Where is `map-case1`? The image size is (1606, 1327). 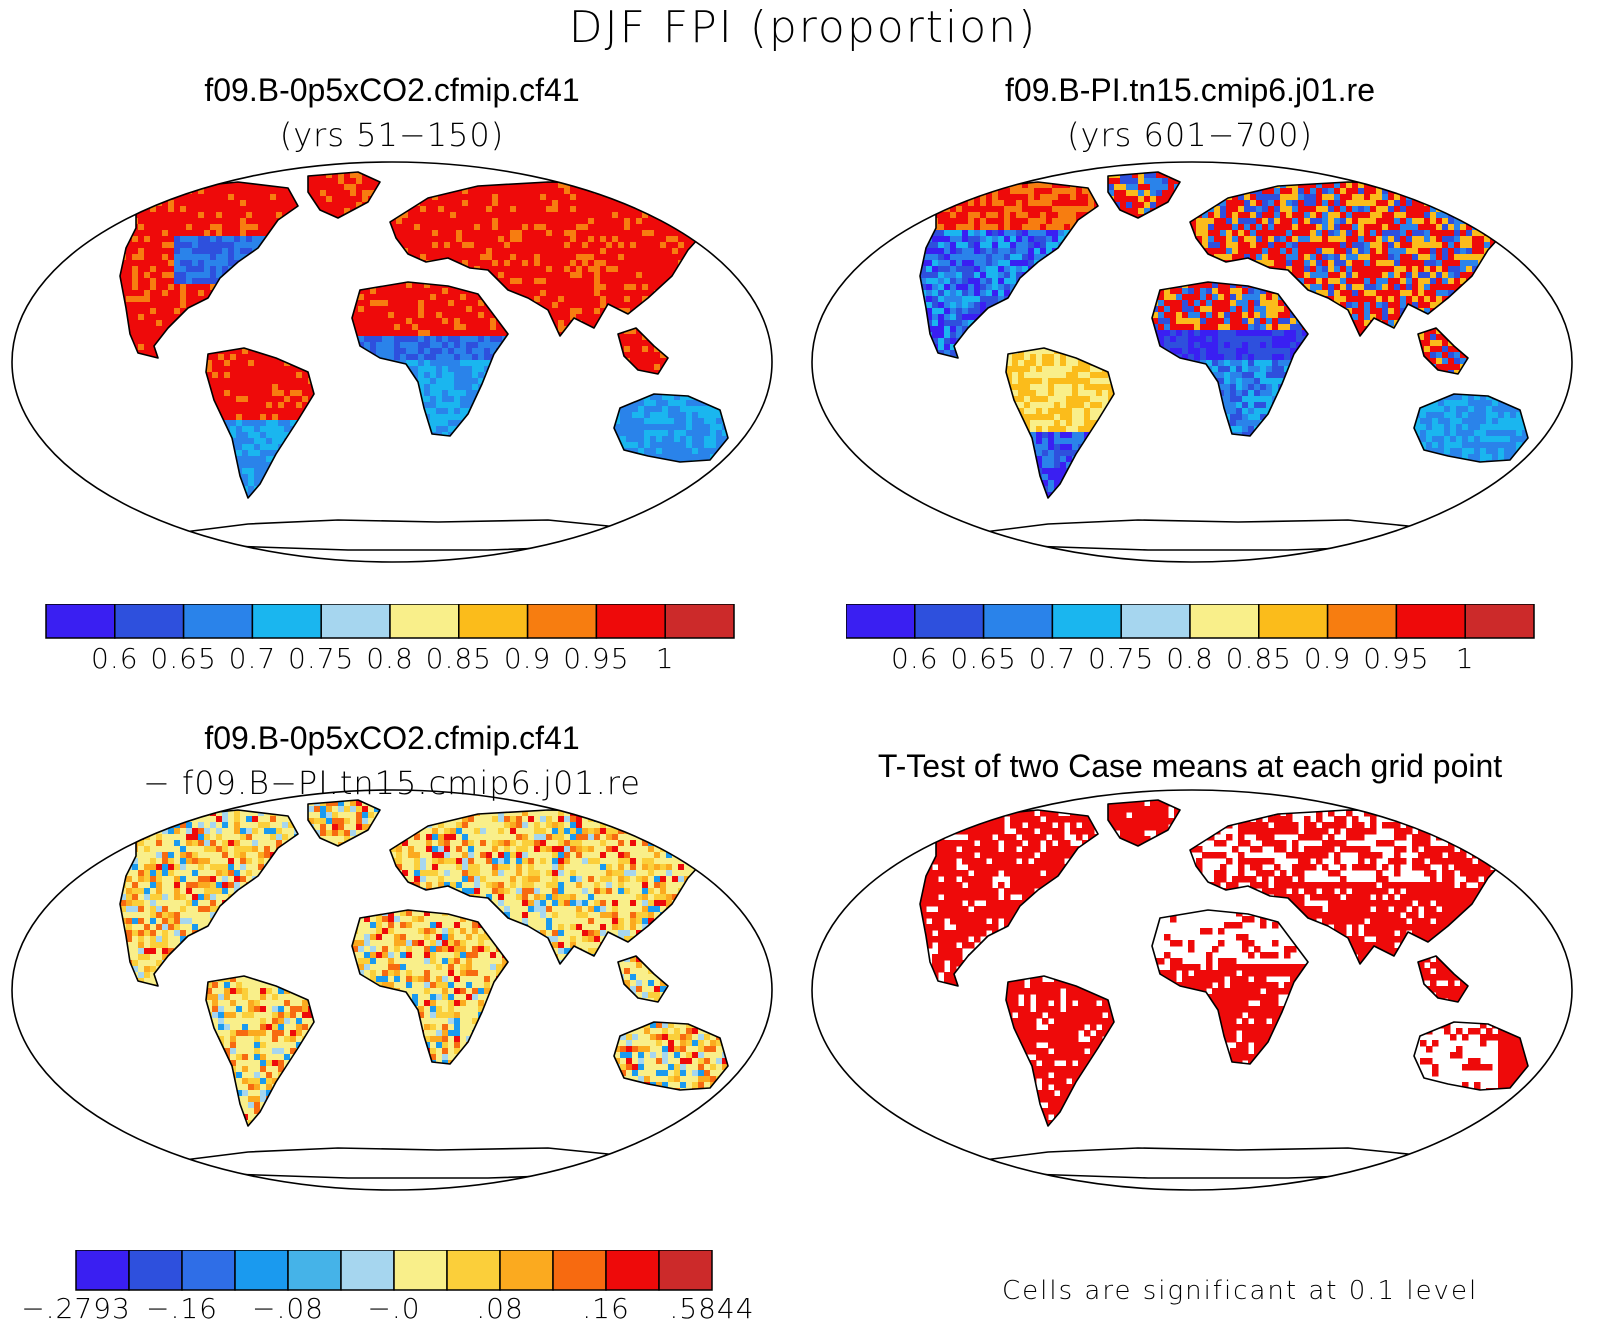
map-case1 is located at coordinates (392, 362).